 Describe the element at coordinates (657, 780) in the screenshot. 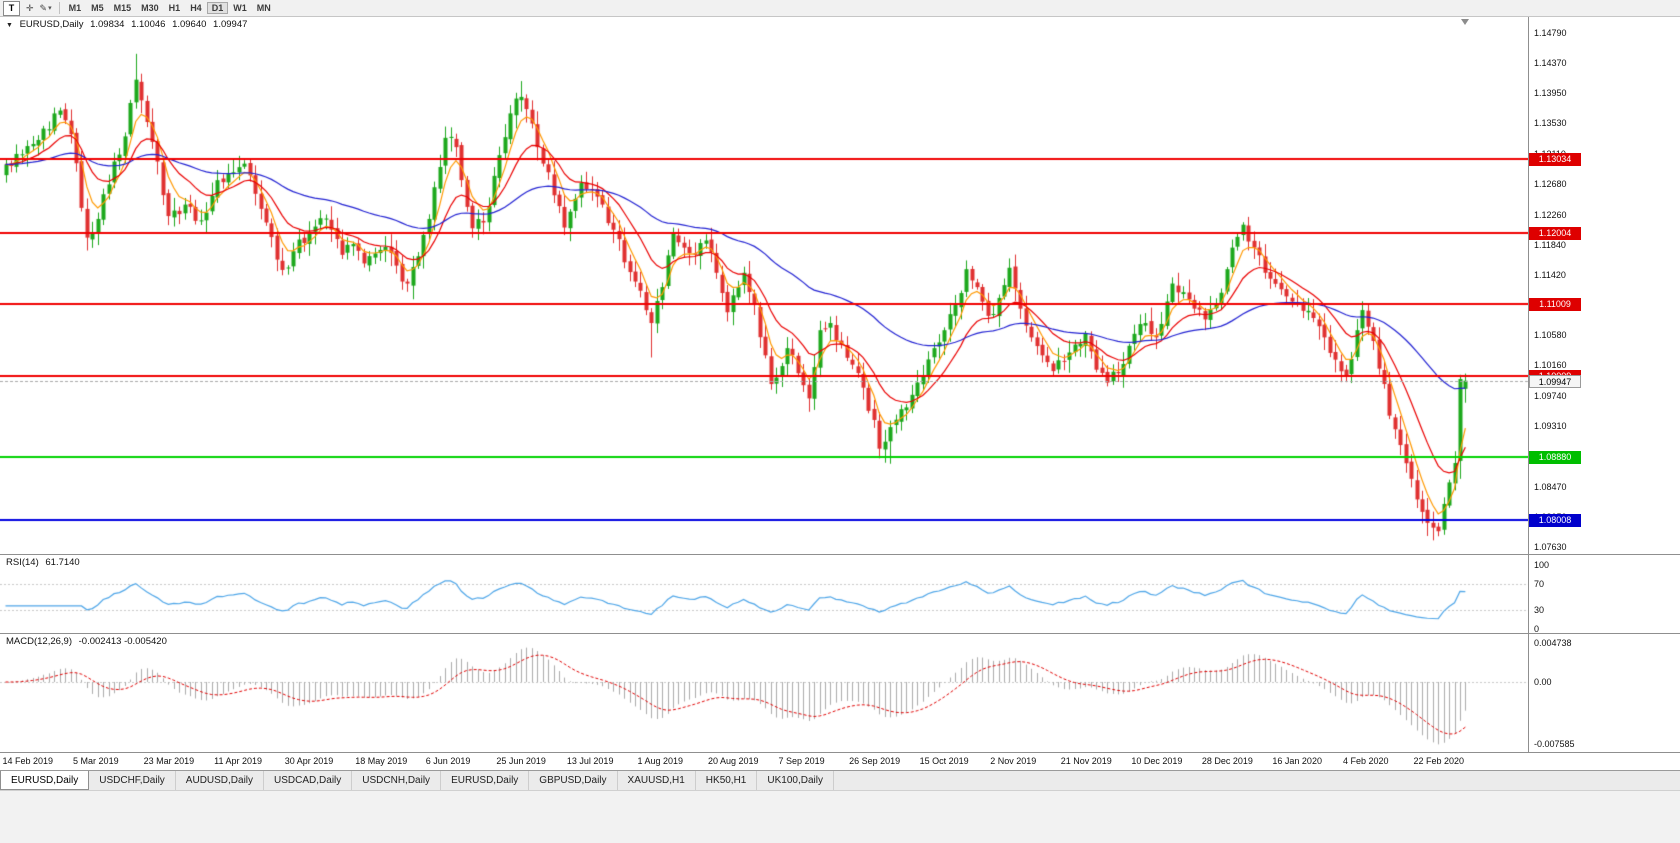

I see `chart-tab-xauusd-h1: XAUUSD,H1` at that location.